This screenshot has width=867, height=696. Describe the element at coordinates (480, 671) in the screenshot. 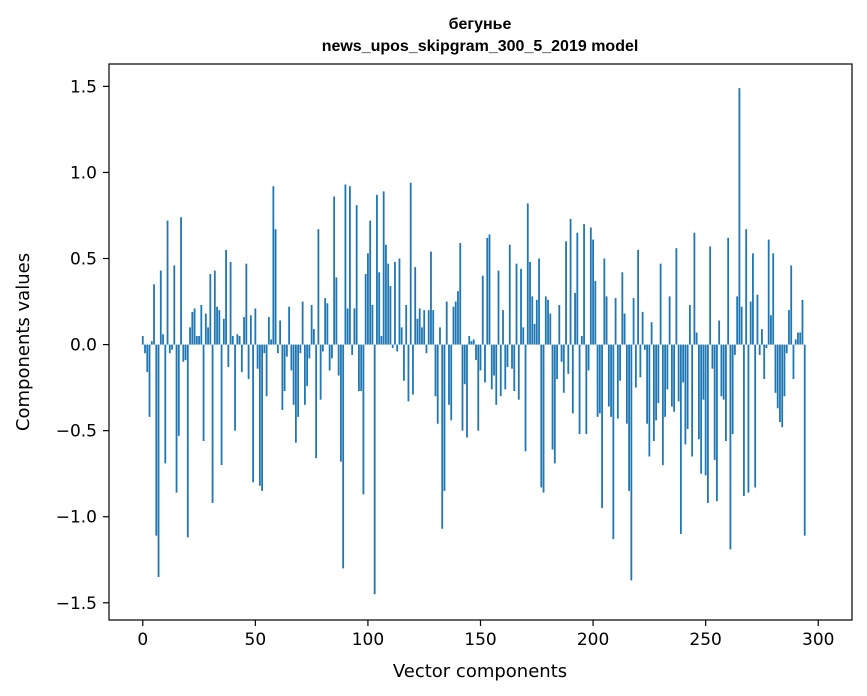

I see `x-axis-label: Vector components` at that location.